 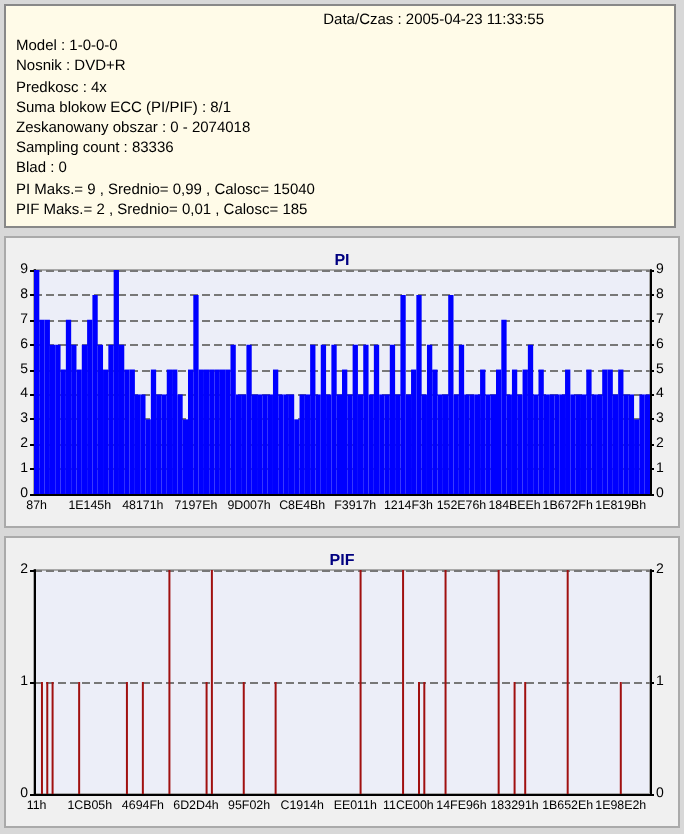 What do you see at coordinates (342, 260) in the screenshot?
I see `chart-title: PI` at bounding box center [342, 260].